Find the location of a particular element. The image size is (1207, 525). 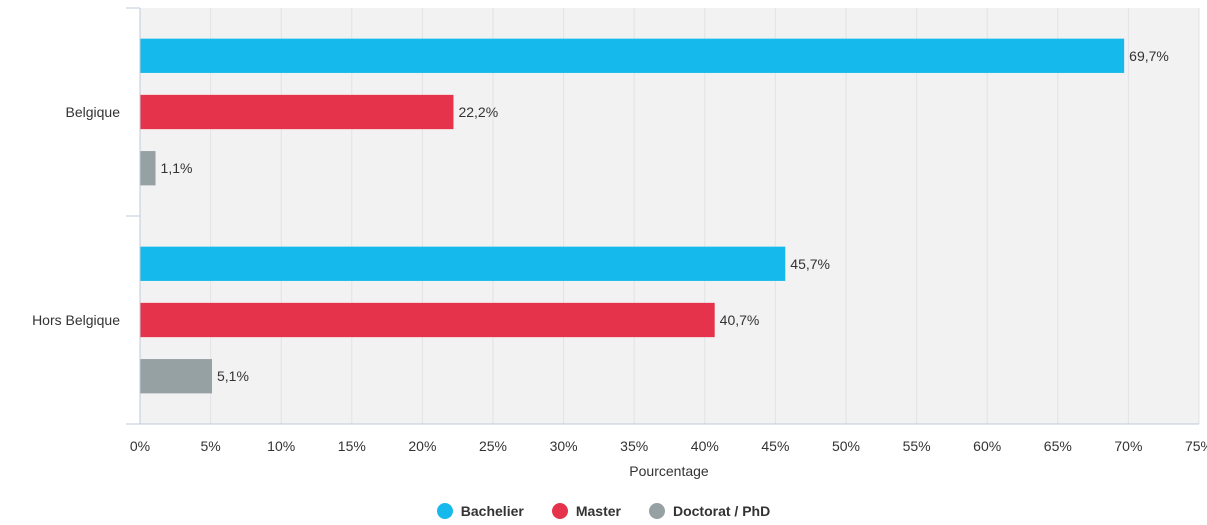

x-tick-label: 50% is located at coordinates (846, 446).